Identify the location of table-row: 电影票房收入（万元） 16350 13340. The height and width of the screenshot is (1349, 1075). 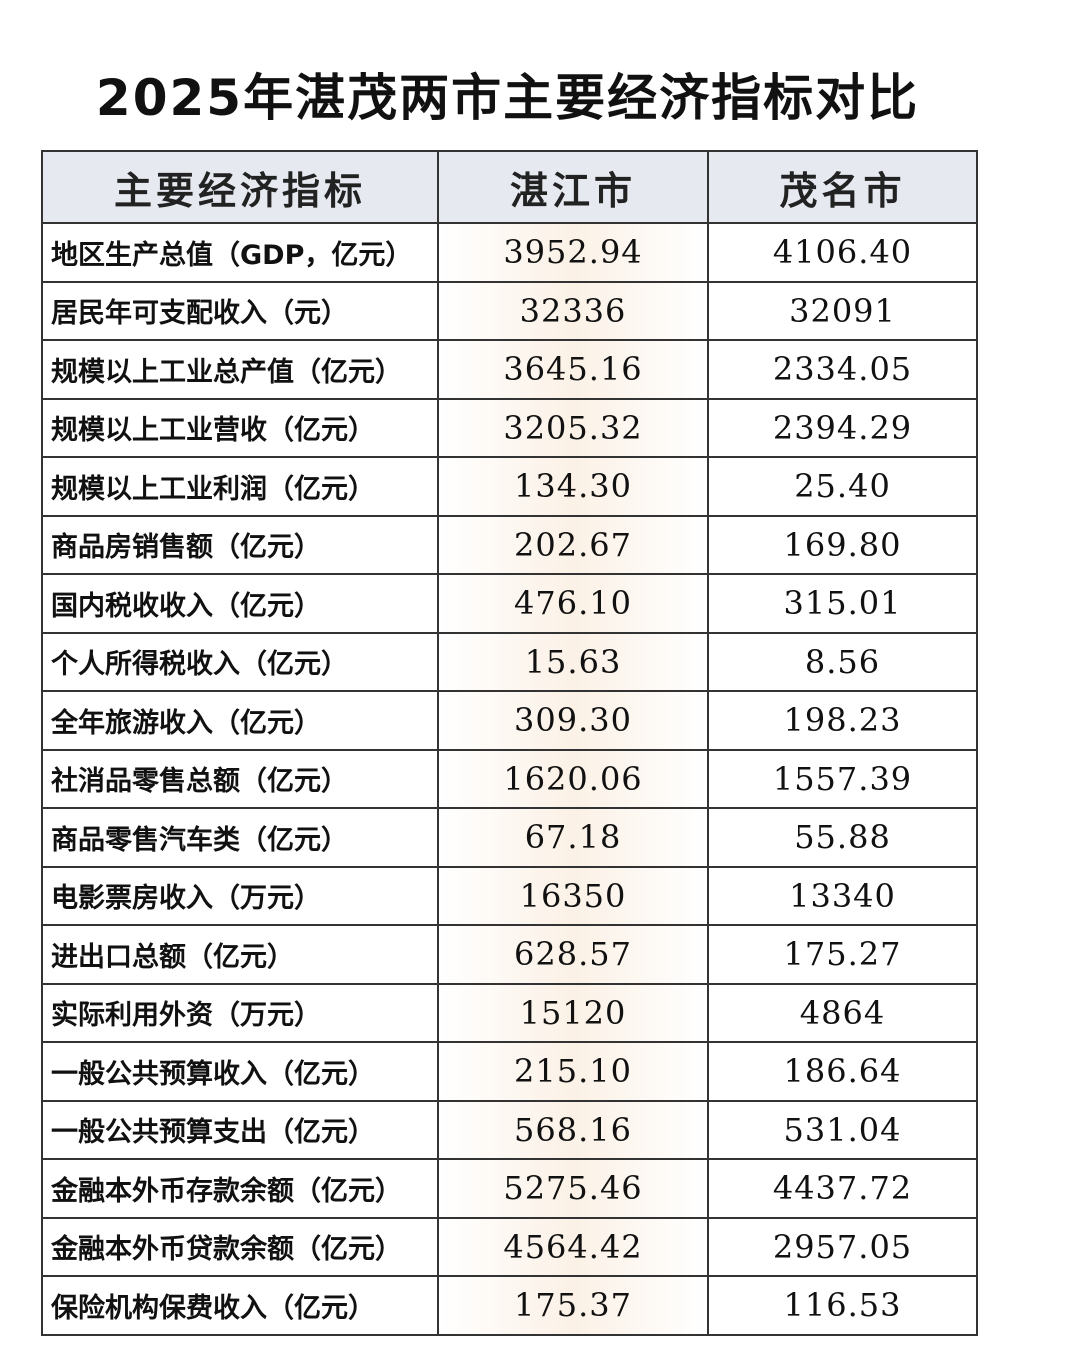
(509, 895).